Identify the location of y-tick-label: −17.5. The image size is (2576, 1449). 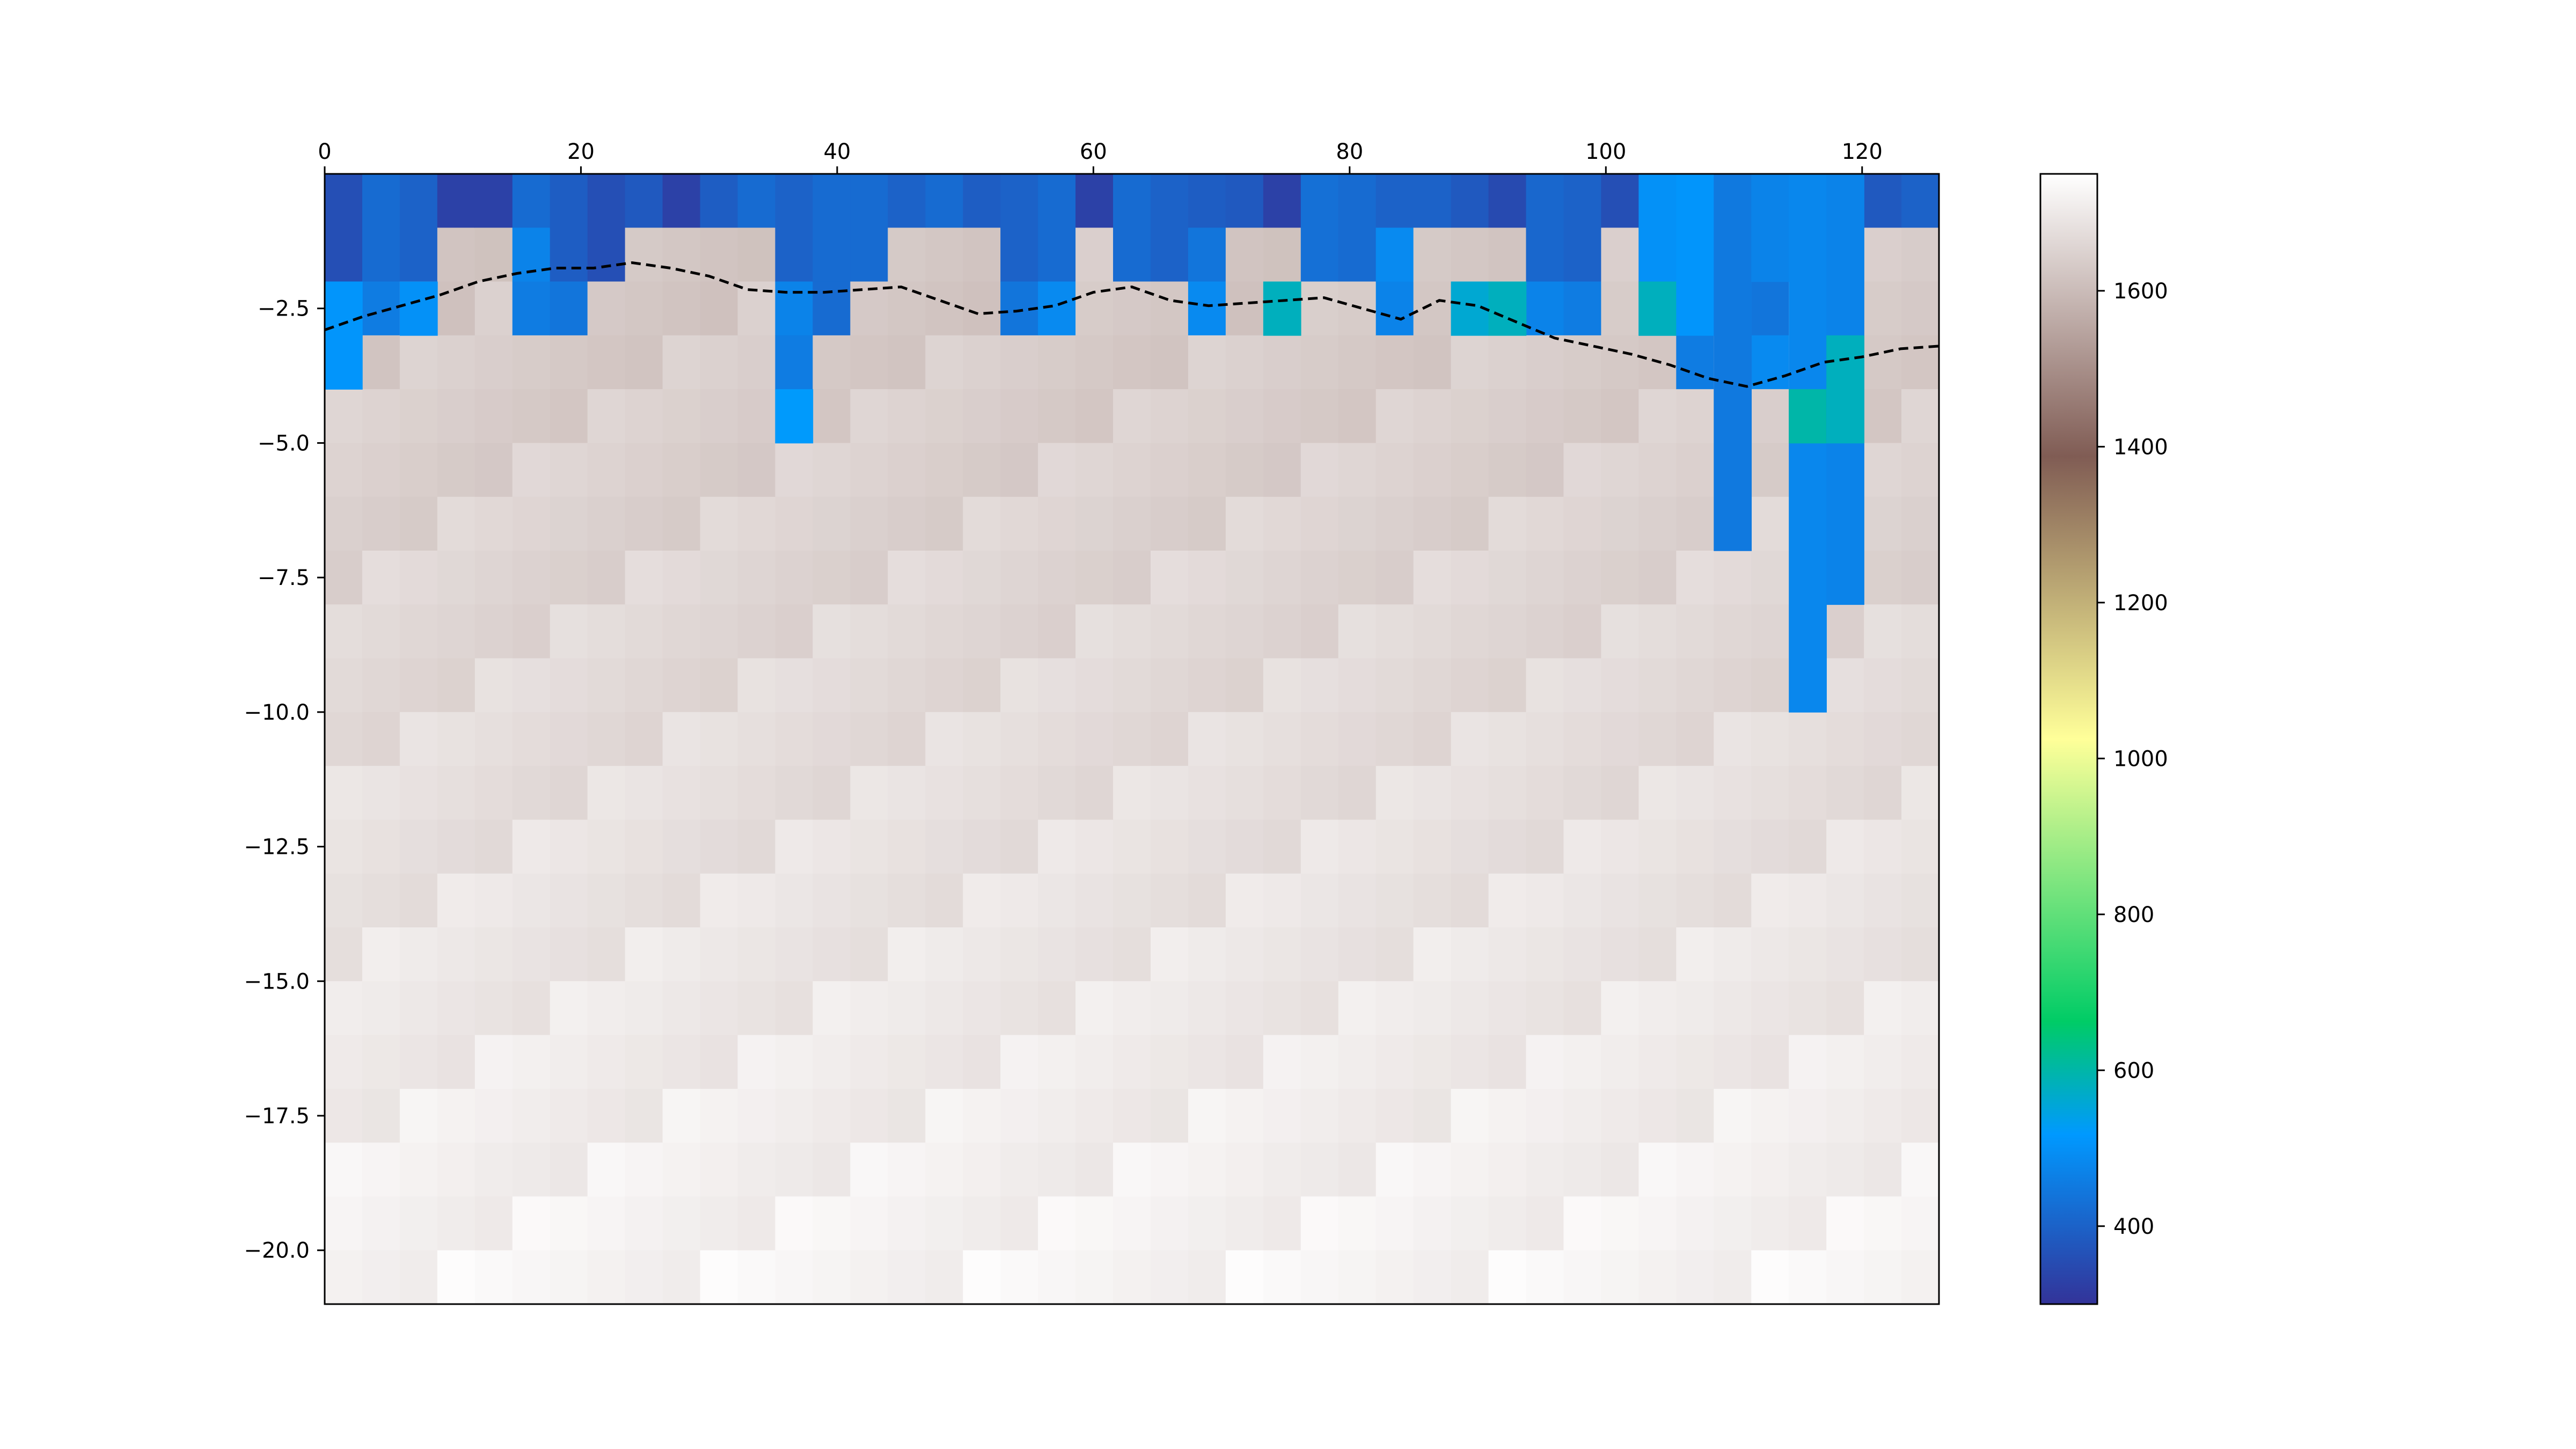
(277, 1116).